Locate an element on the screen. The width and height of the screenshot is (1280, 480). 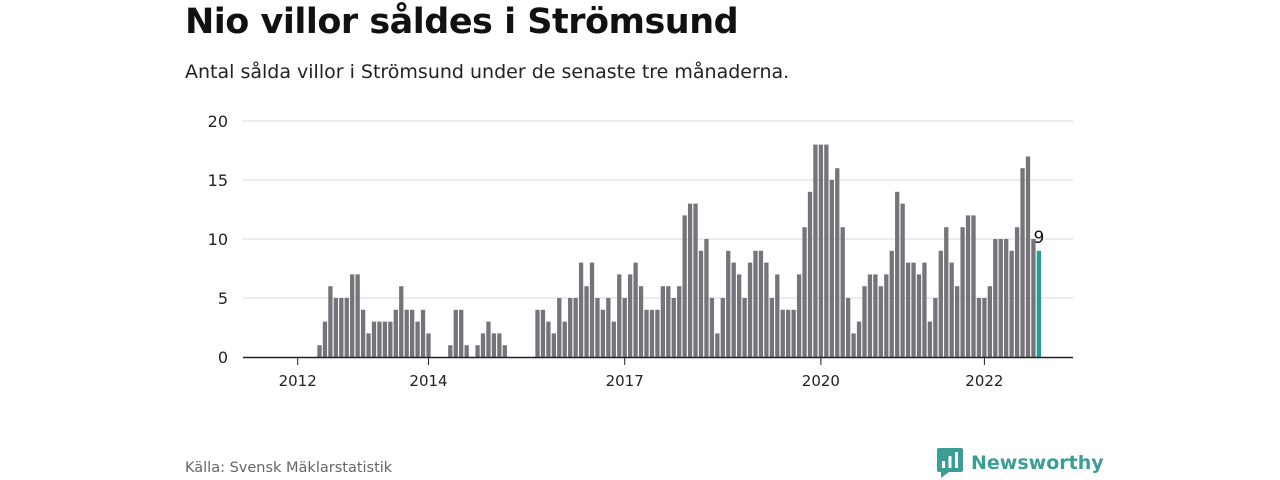
y-tick-label: 5 is located at coordinates (223, 298).